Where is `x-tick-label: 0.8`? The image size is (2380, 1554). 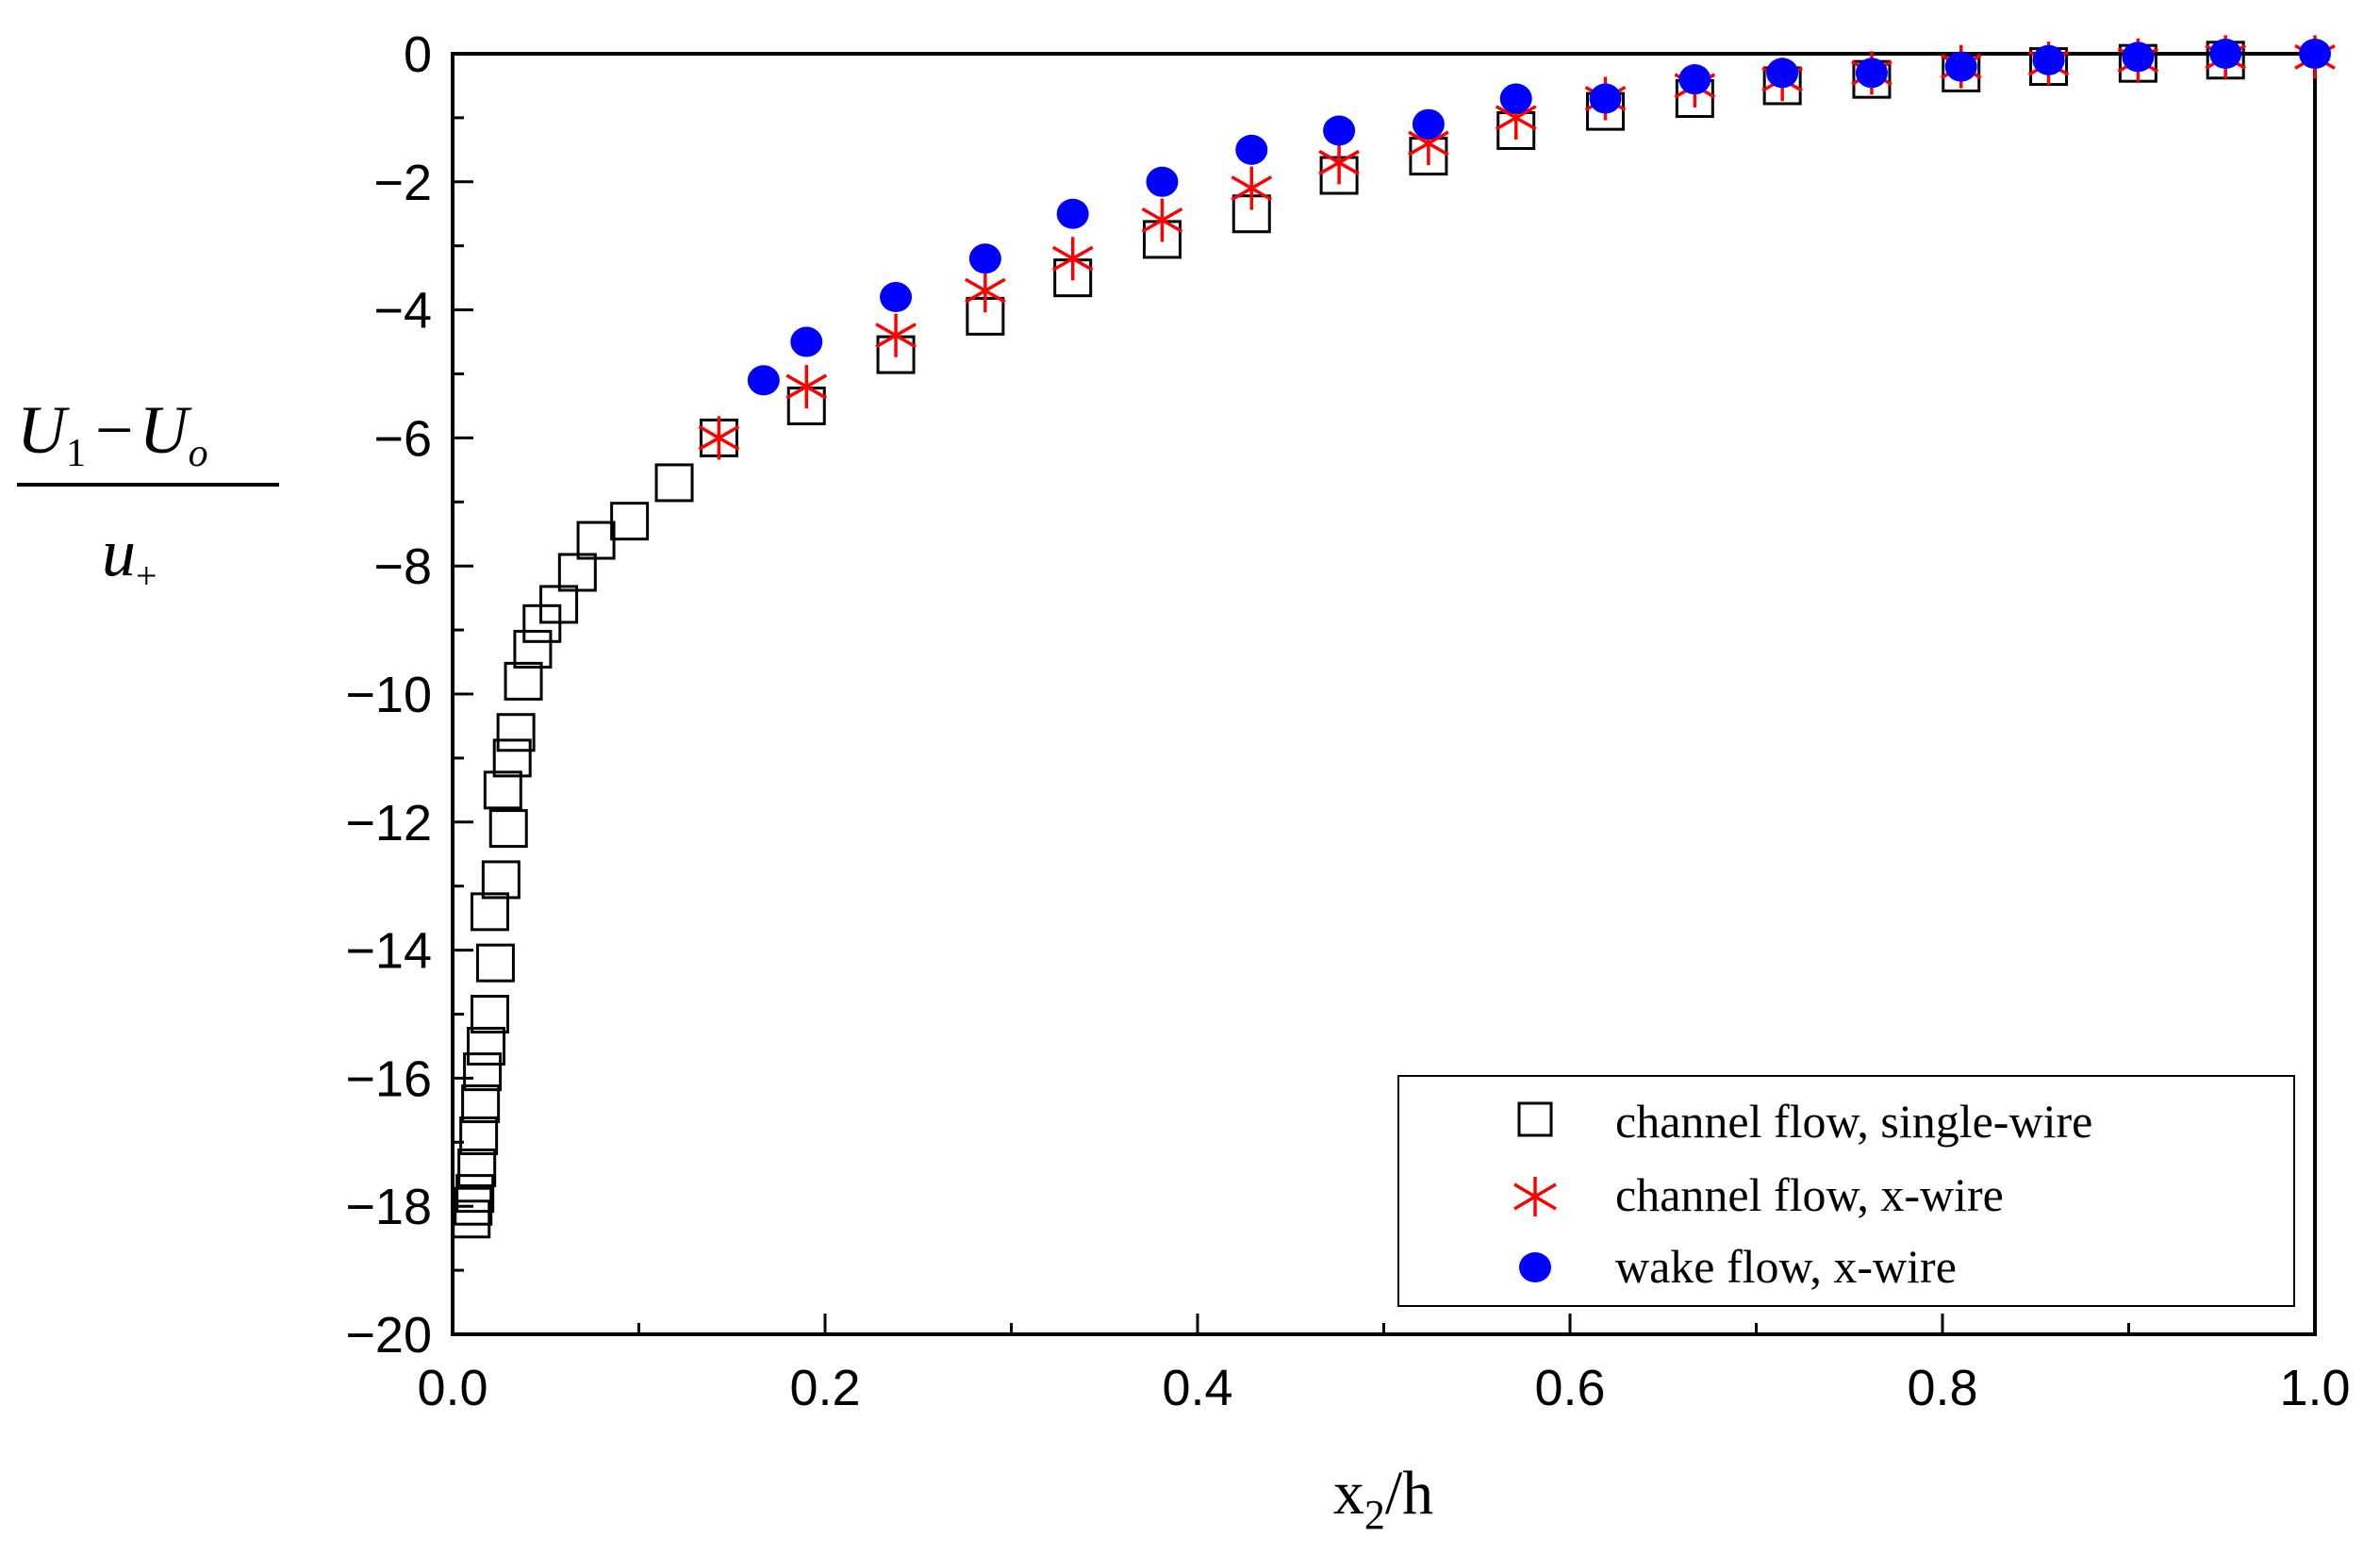 x-tick-label: 0.8 is located at coordinates (1942, 1388).